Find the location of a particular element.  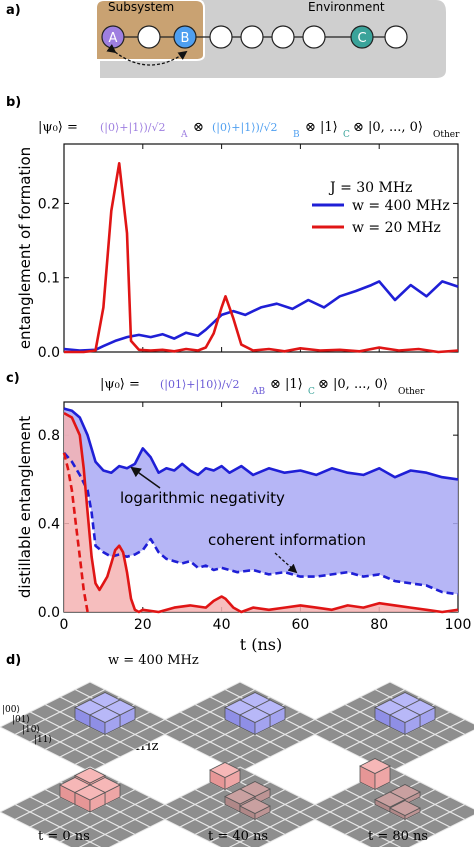

legend-title: J = 30 MHz is located at coordinates (370, 188).